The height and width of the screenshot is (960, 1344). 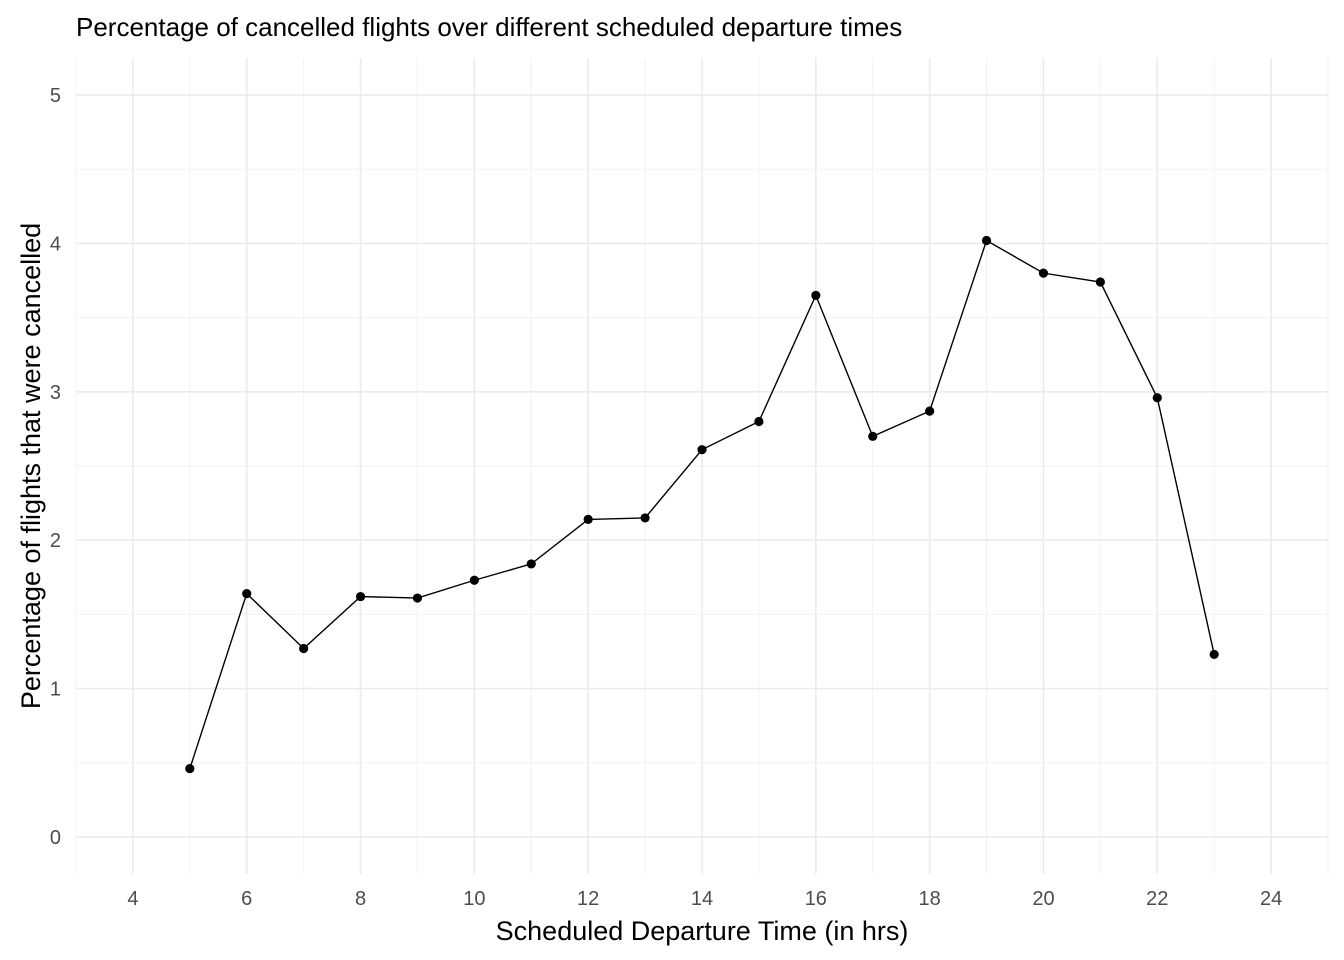 I want to click on y-tick-label: 5, so click(x=55, y=96).